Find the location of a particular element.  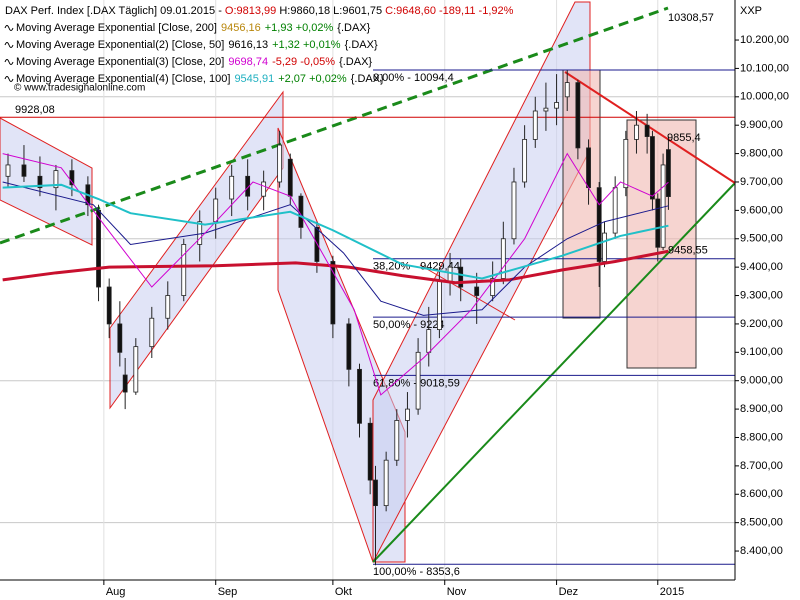

annotation: 9458,55 is located at coordinates (688, 250).